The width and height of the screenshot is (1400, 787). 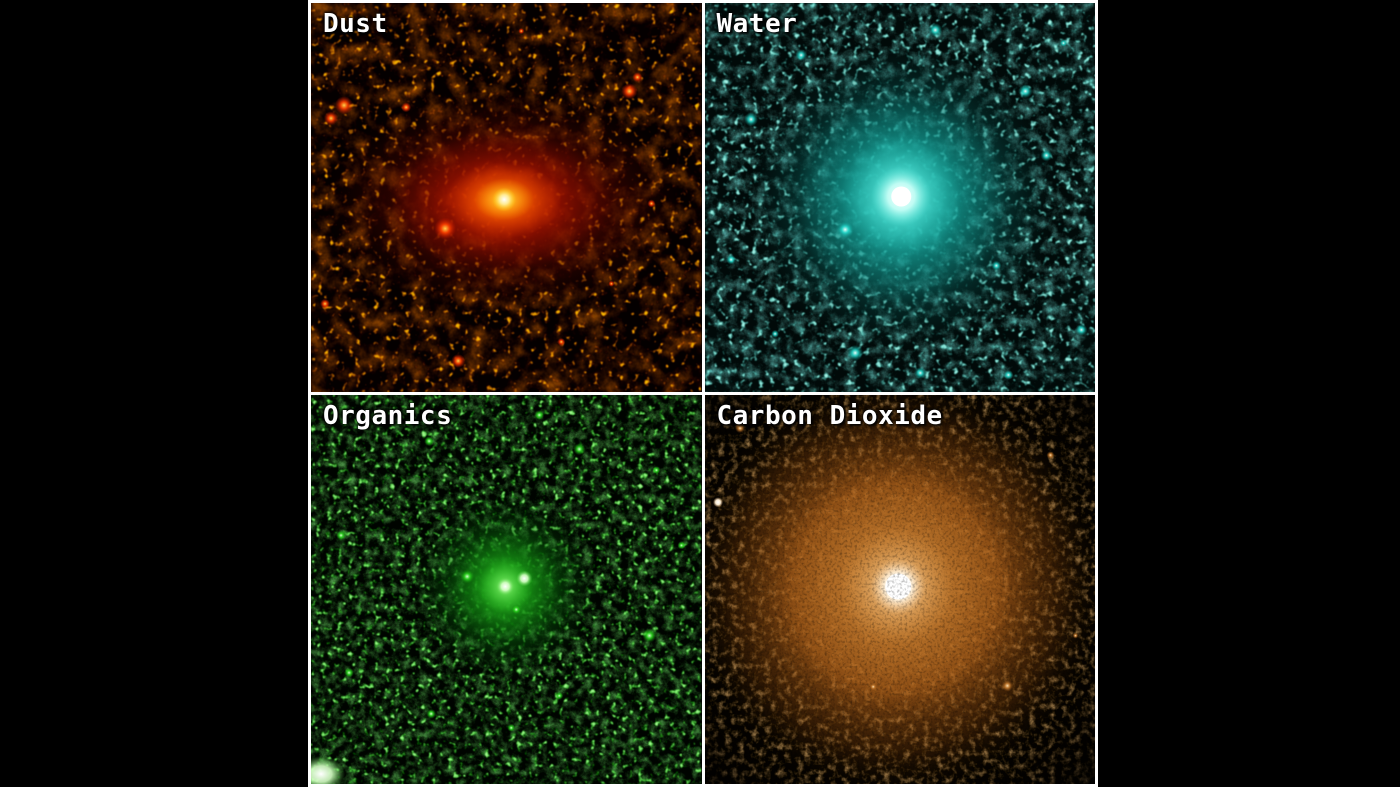 I want to click on dust-image, so click(x=506, y=197).